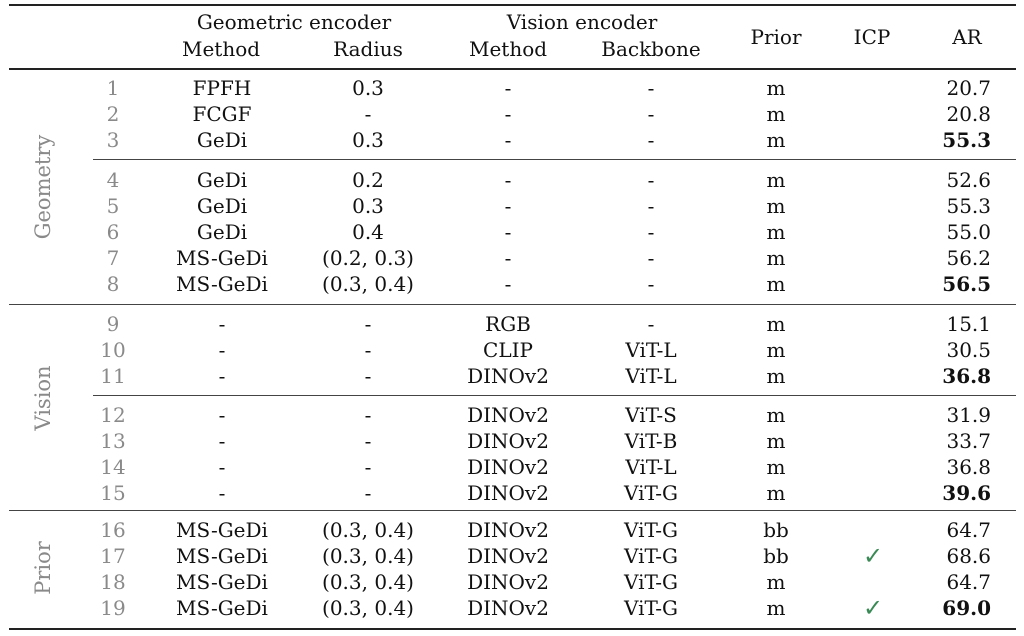 This screenshot has width=1024, height=636. Describe the element at coordinates (968, 88) in the screenshot. I see `cell-ar: 20.7` at that location.